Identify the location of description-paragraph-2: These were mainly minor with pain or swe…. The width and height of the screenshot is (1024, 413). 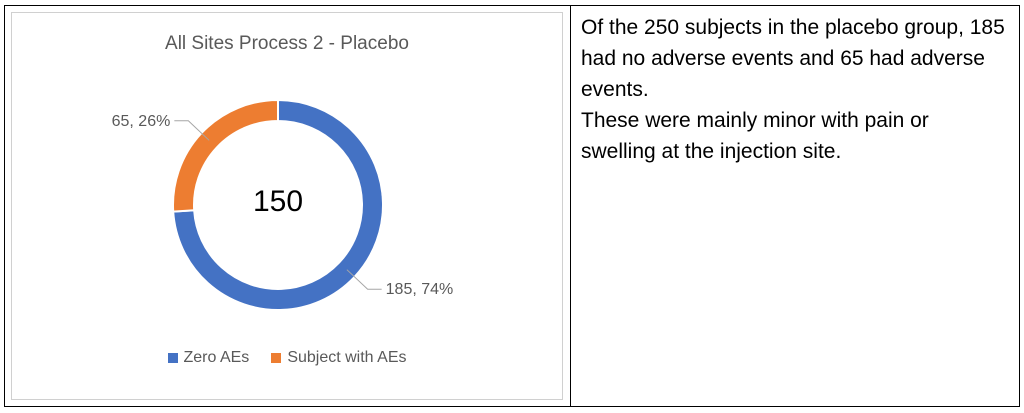
(755, 136).